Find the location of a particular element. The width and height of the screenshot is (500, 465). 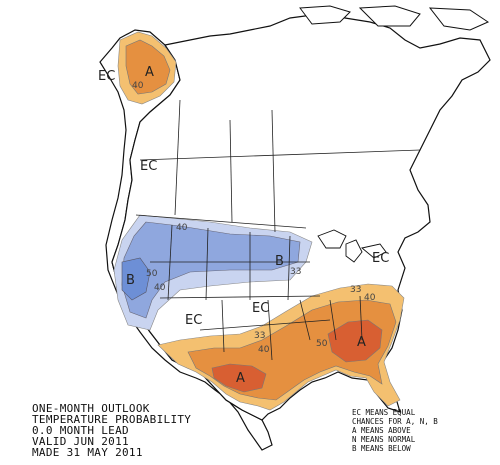

contour-label-se-50: 50 is located at coordinates (322, 344).